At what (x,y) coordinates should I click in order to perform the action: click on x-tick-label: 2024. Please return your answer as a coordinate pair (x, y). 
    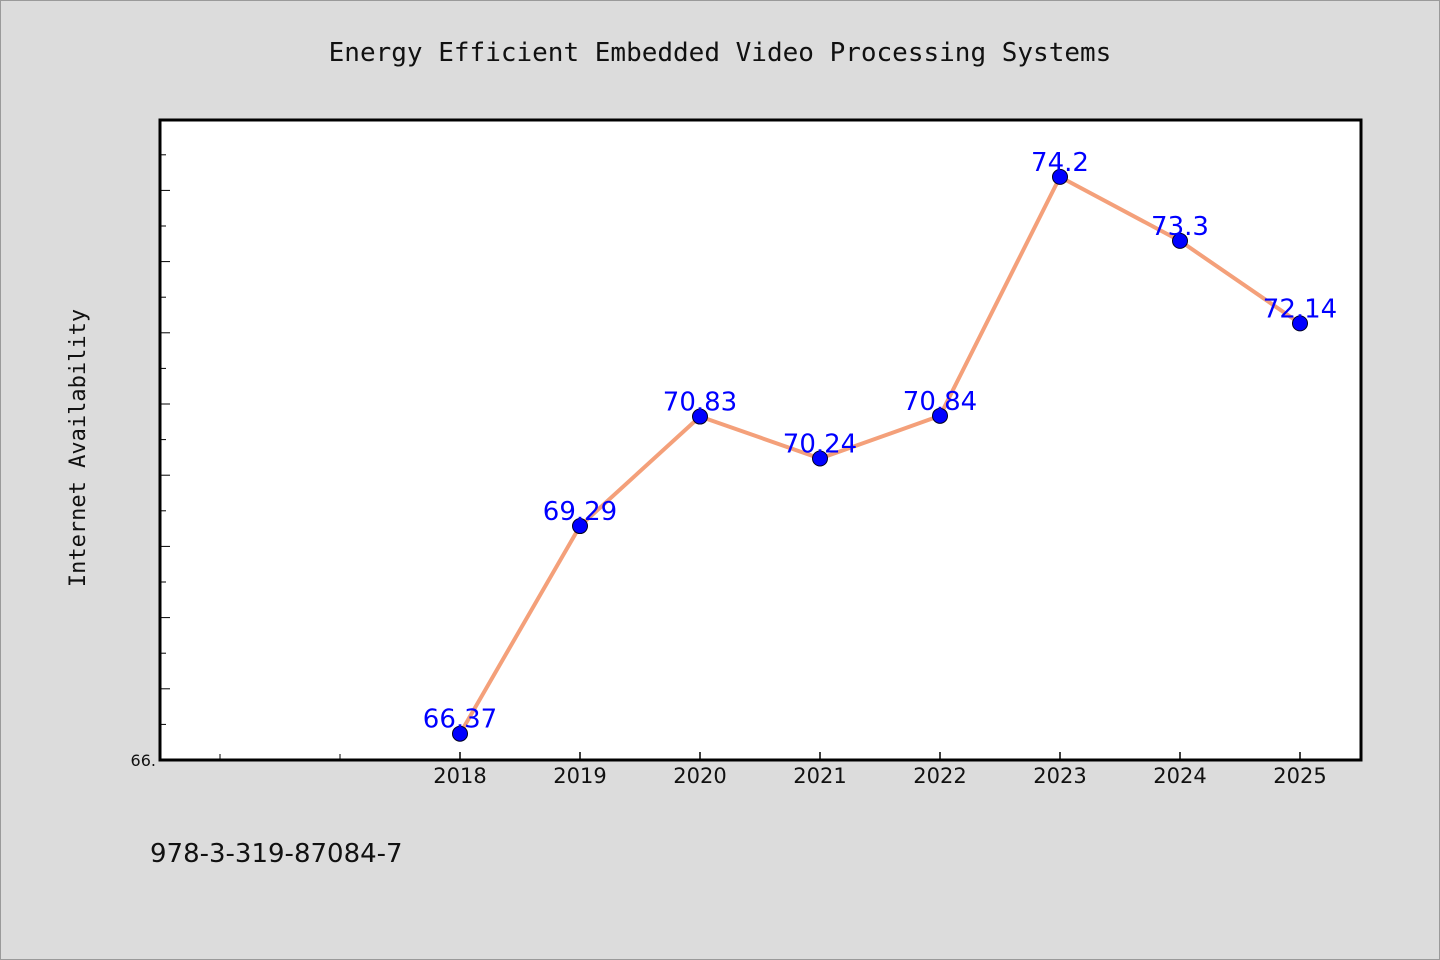
    Looking at the image, I should click on (1179, 776).